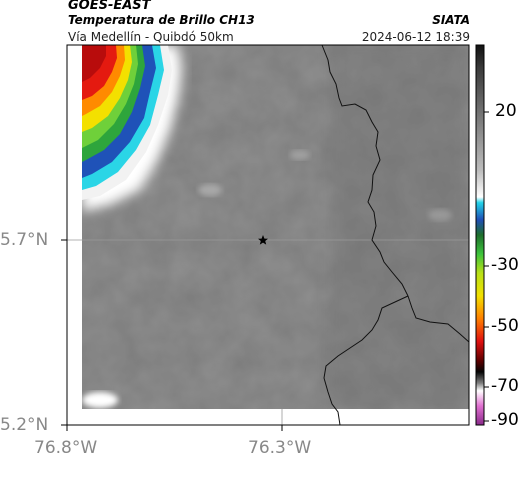 This screenshot has width=526, height=491. Describe the element at coordinates (505, 420) in the screenshot. I see `colorbar-tick-label: -90` at that location.